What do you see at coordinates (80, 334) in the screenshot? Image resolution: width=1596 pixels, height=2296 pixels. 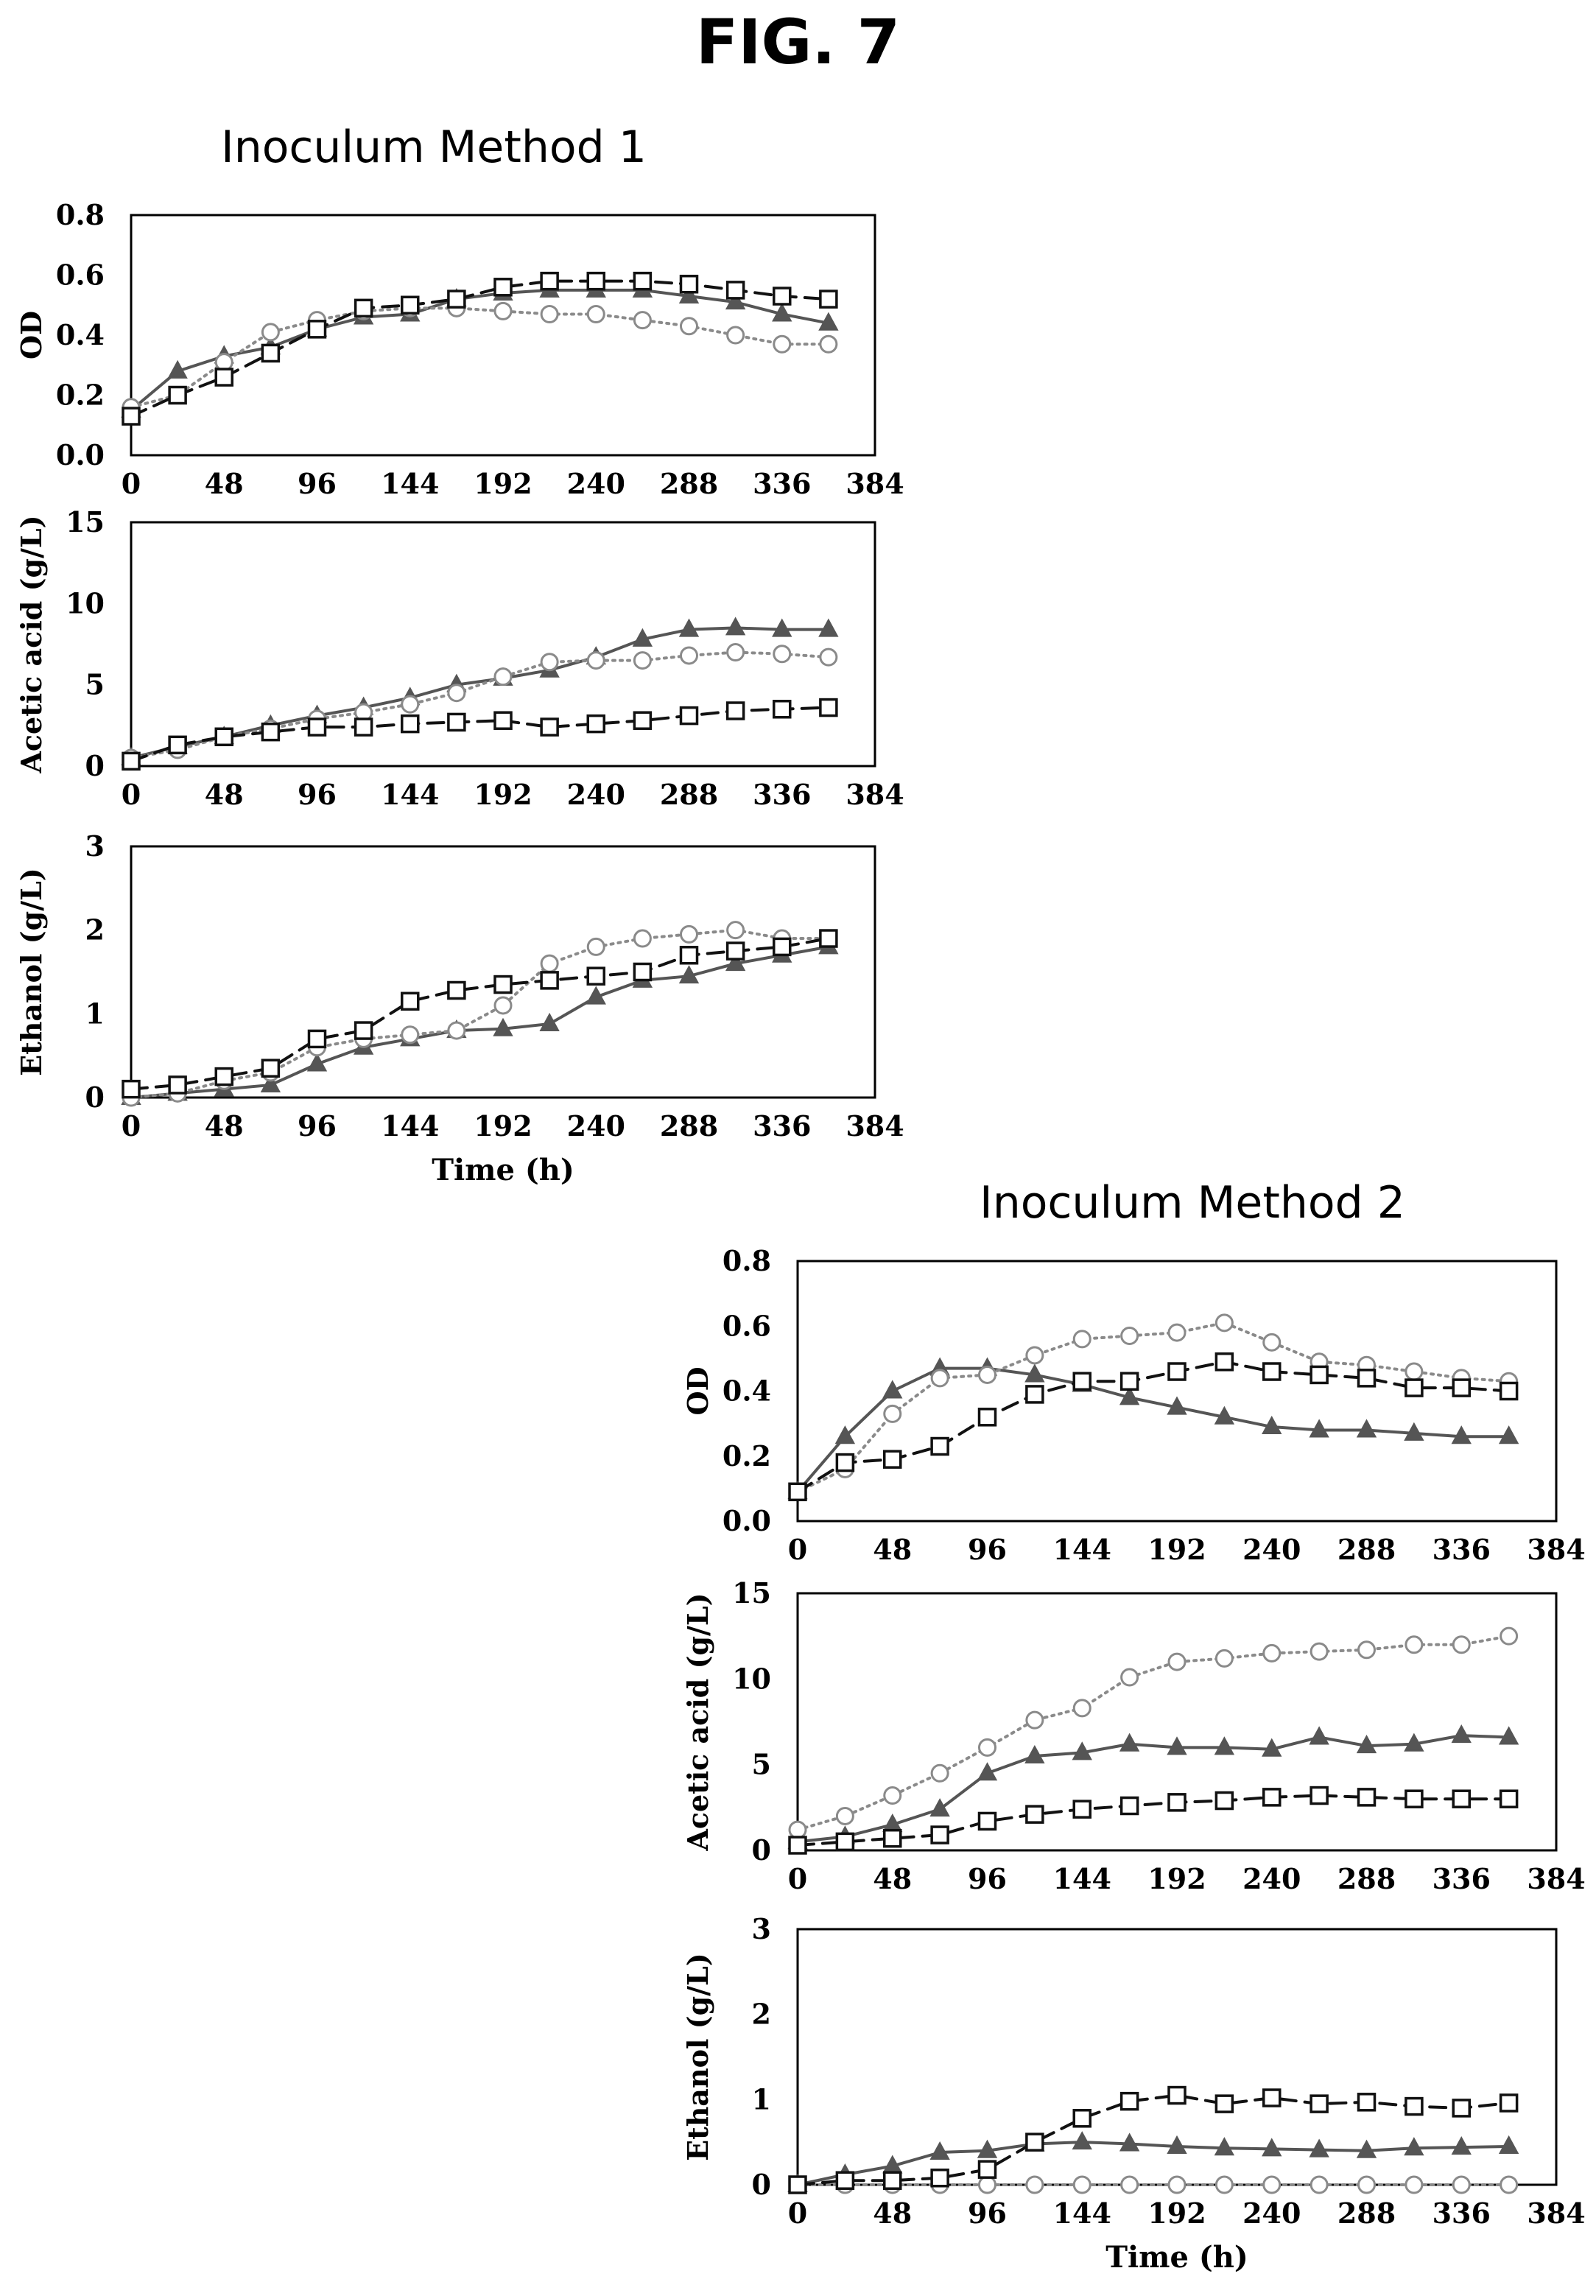 I see `y-tick-label: 0.4` at bounding box center [80, 334].